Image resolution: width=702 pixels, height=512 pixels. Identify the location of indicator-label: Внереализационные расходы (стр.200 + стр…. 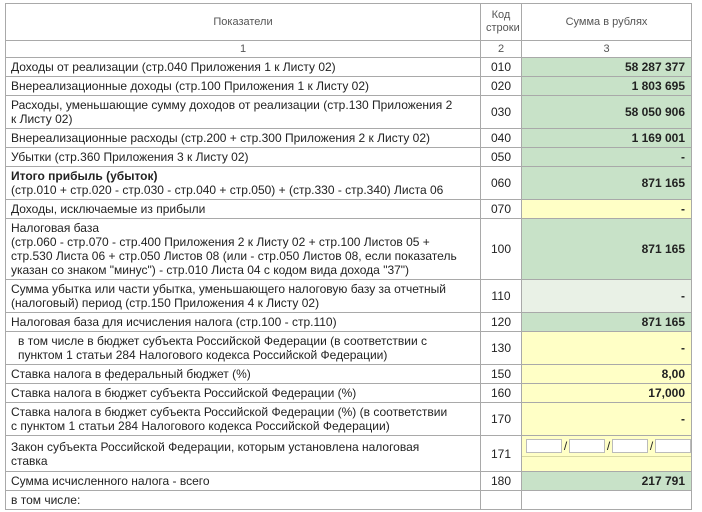
(221, 138).